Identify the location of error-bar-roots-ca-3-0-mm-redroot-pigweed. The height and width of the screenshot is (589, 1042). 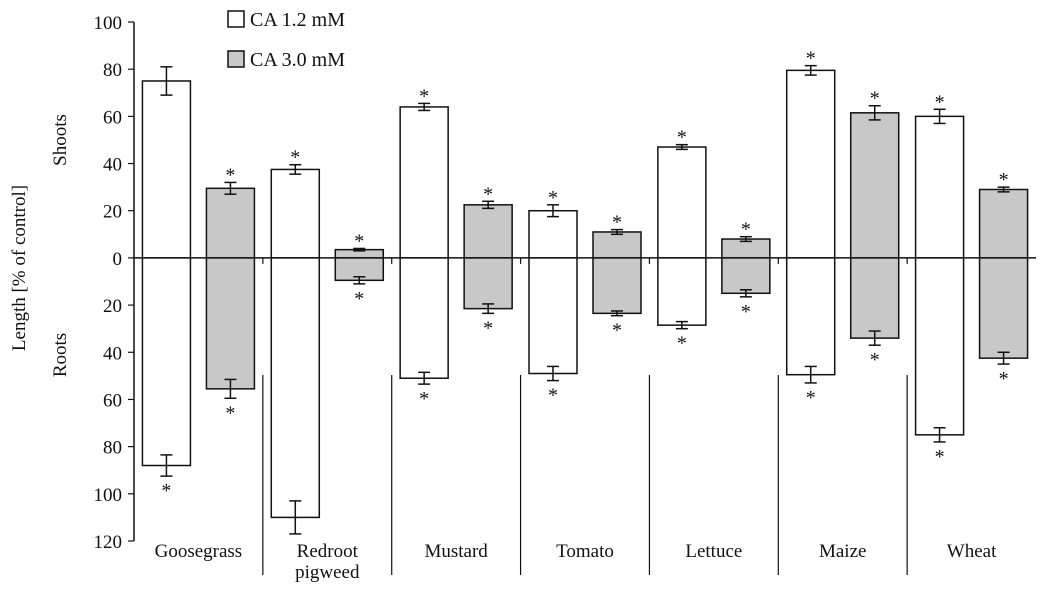
(359, 280).